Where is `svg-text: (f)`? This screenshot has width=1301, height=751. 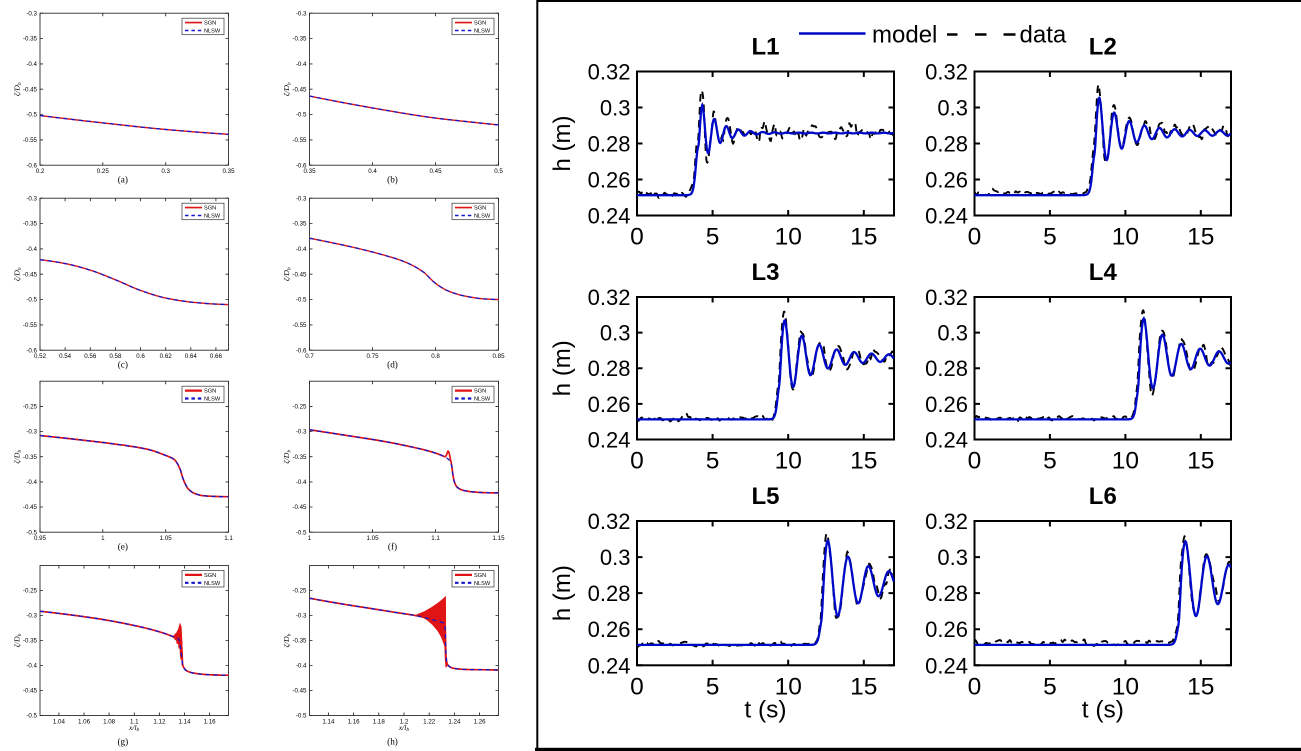 svg-text: (f) is located at coordinates (392, 547).